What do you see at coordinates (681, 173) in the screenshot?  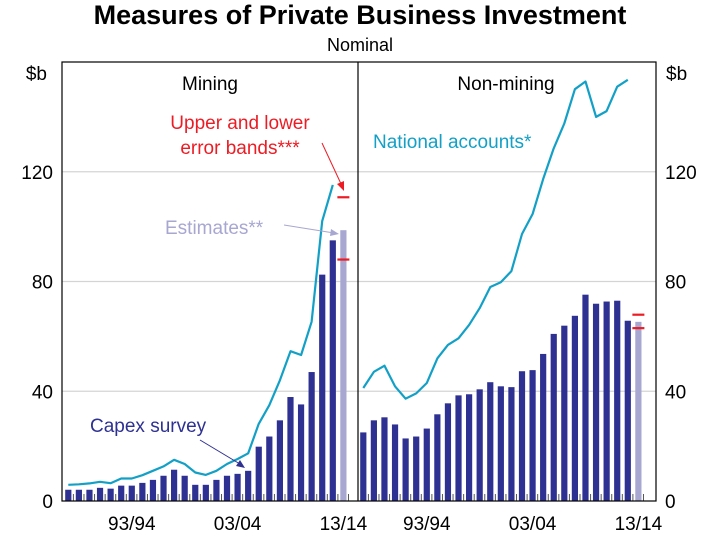 I see `y-tick-label-right: 120` at bounding box center [681, 173].